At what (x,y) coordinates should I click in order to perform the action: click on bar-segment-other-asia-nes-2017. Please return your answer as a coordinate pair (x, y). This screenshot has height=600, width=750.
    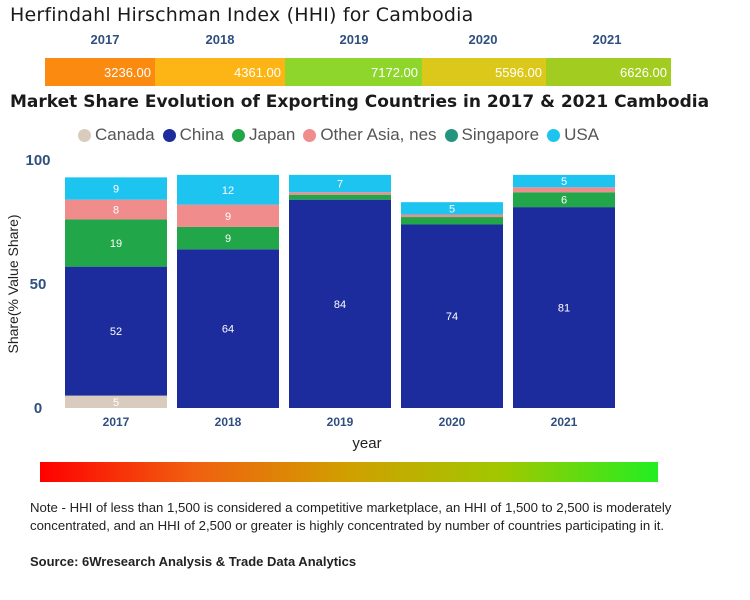
    Looking at the image, I should click on (116, 209).